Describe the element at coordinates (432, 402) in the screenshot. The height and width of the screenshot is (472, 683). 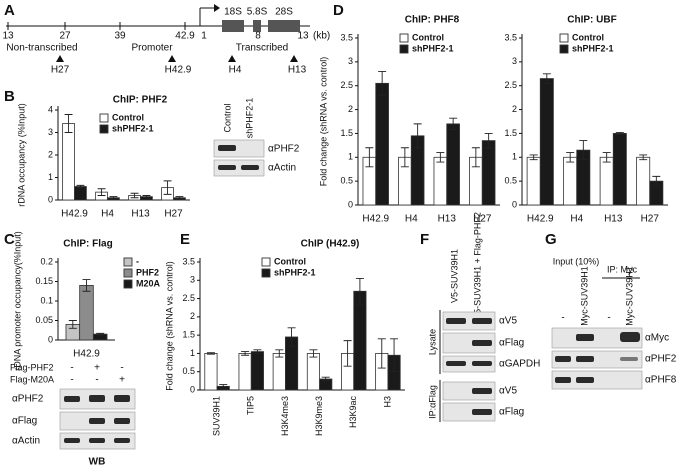
I see `section-label: IP:αFlag` at that location.